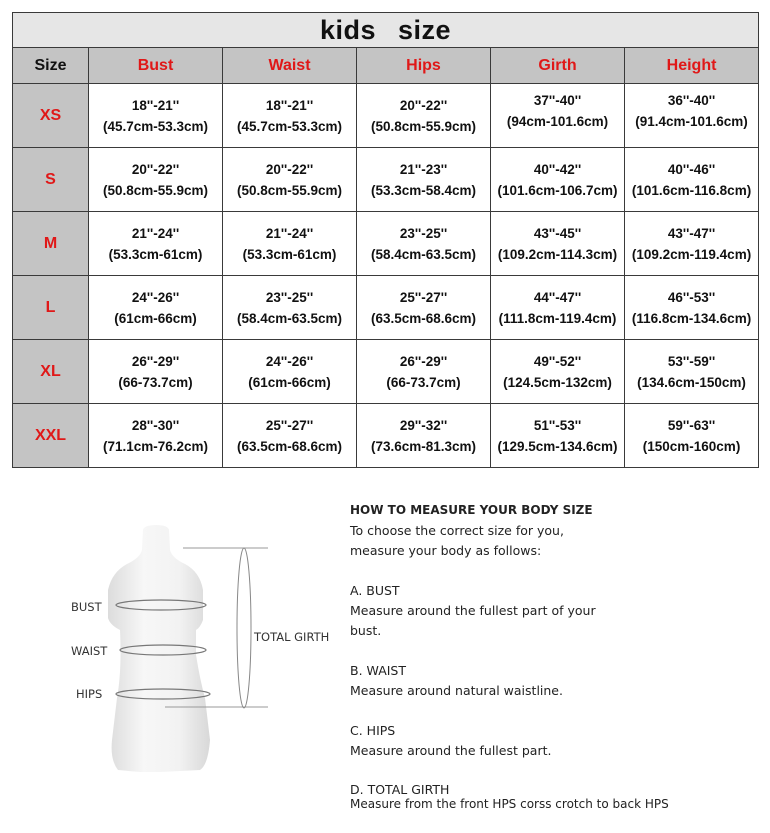 Image resolution: width=770 pixels, height=833 pixels. I want to click on cm-value: (71.1cm-76.2cm), so click(155, 446).